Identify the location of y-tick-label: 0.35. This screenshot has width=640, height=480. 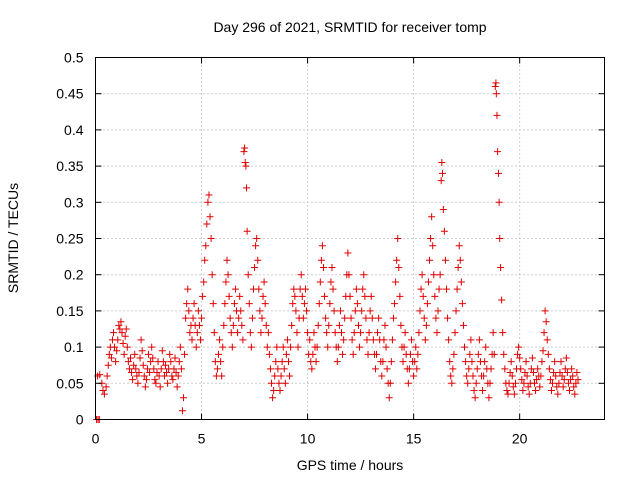
(69, 166).